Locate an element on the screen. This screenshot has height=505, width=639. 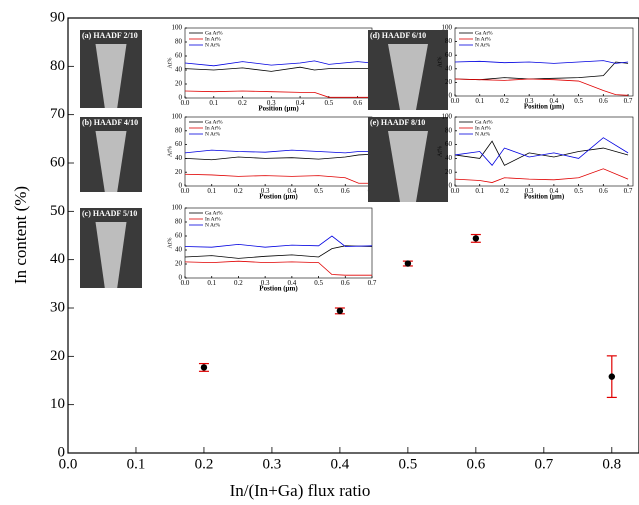
y-tick-label: 50 is located at coordinates (57, 211).